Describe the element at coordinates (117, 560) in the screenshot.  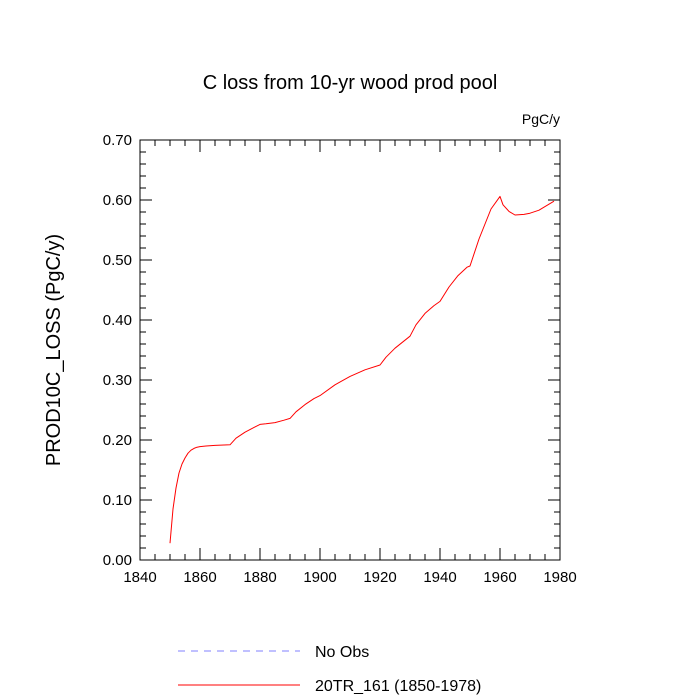
I see `y-tick-label: 0.00` at that location.